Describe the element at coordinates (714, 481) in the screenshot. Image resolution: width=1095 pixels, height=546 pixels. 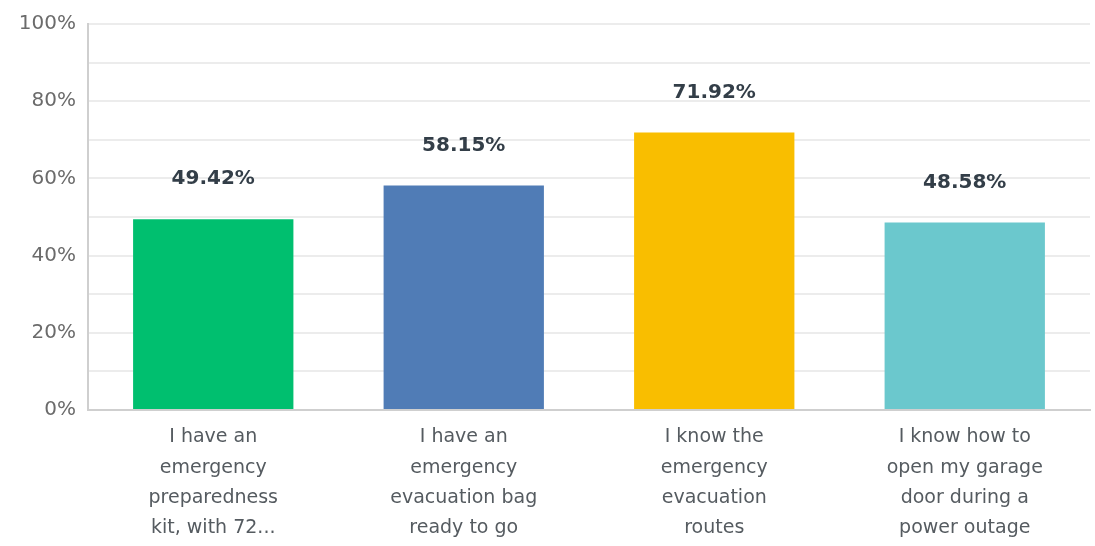
I see `x-tick-label: I know the emergency evacuation routes` at that location.